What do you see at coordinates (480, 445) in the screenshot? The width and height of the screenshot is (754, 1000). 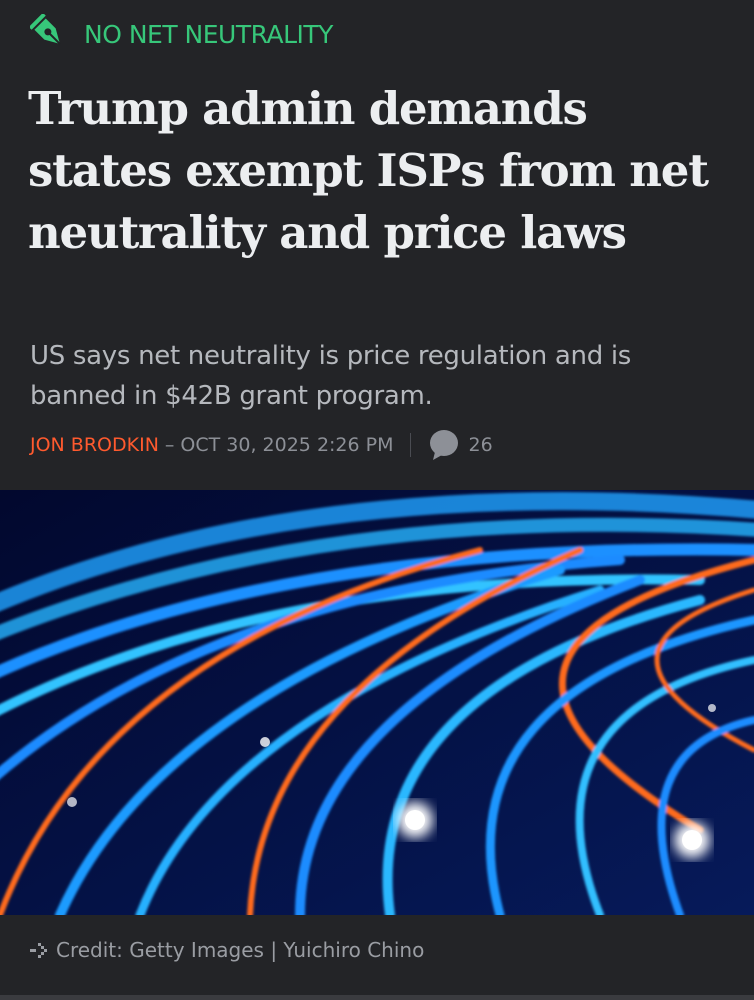 I see `comment-count: 26` at bounding box center [480, 445].